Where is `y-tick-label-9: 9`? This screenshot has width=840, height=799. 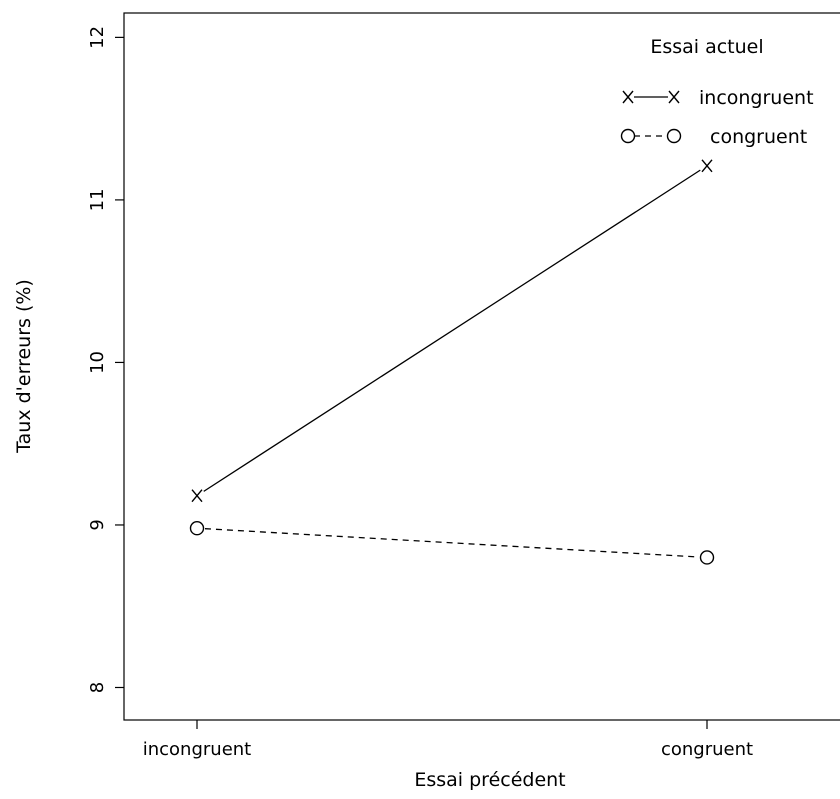 y-tick-label-9: 9 is located at coordinates (97, 524).